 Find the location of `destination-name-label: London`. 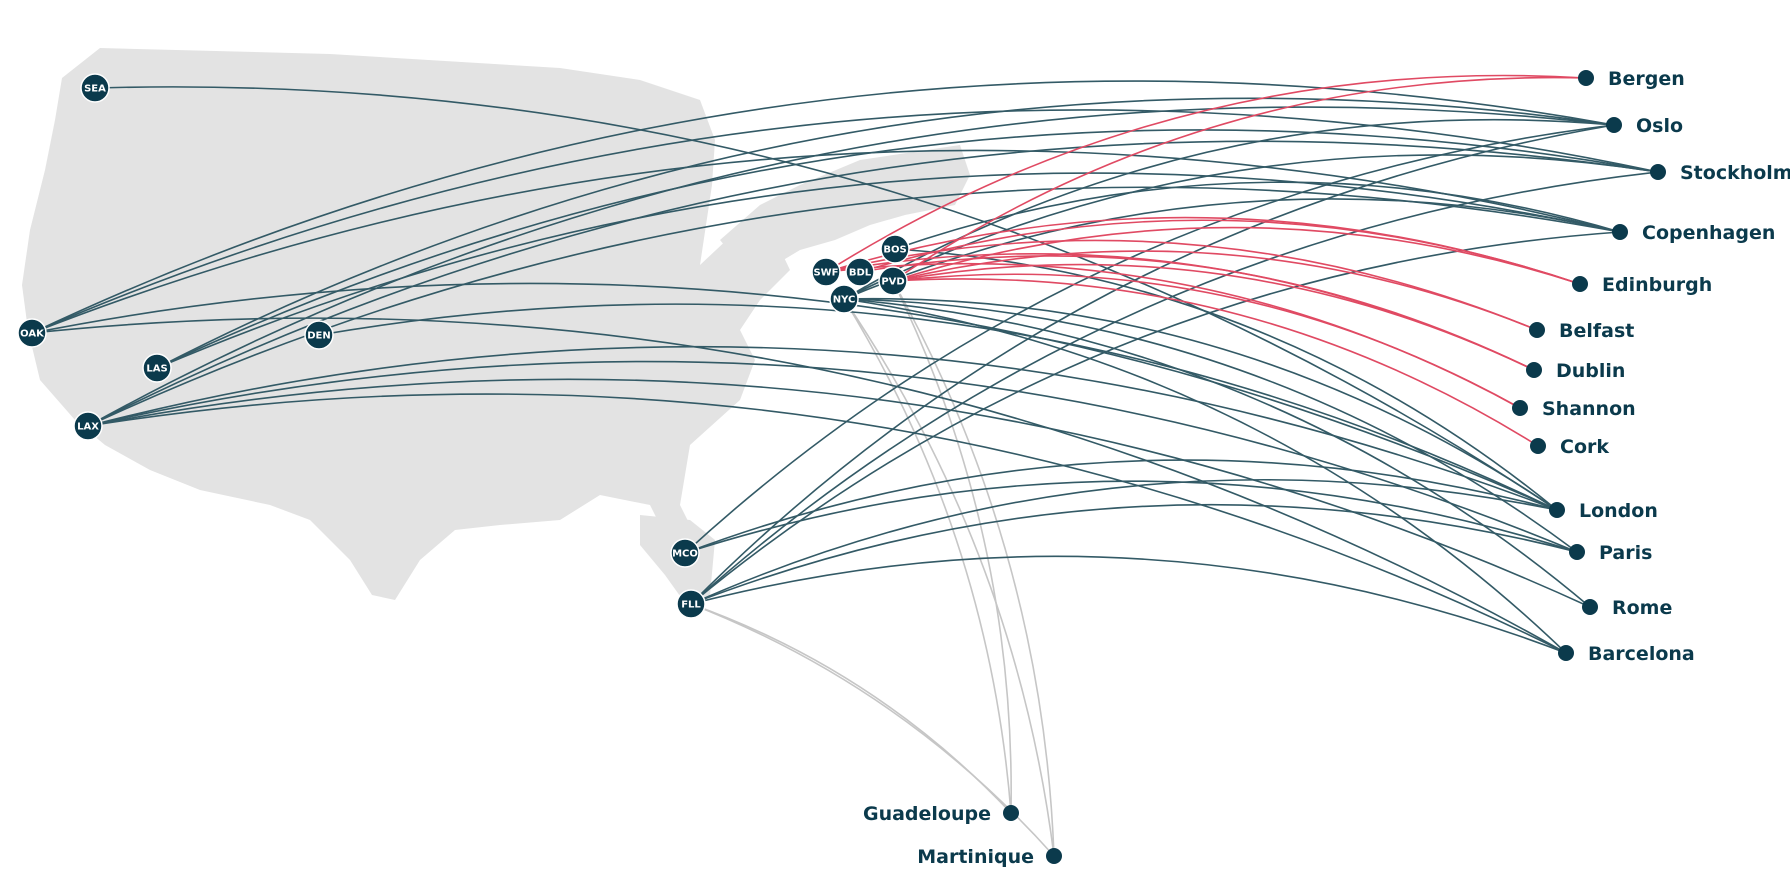

destination-name-label: London is located at coordinates (1618, 511).